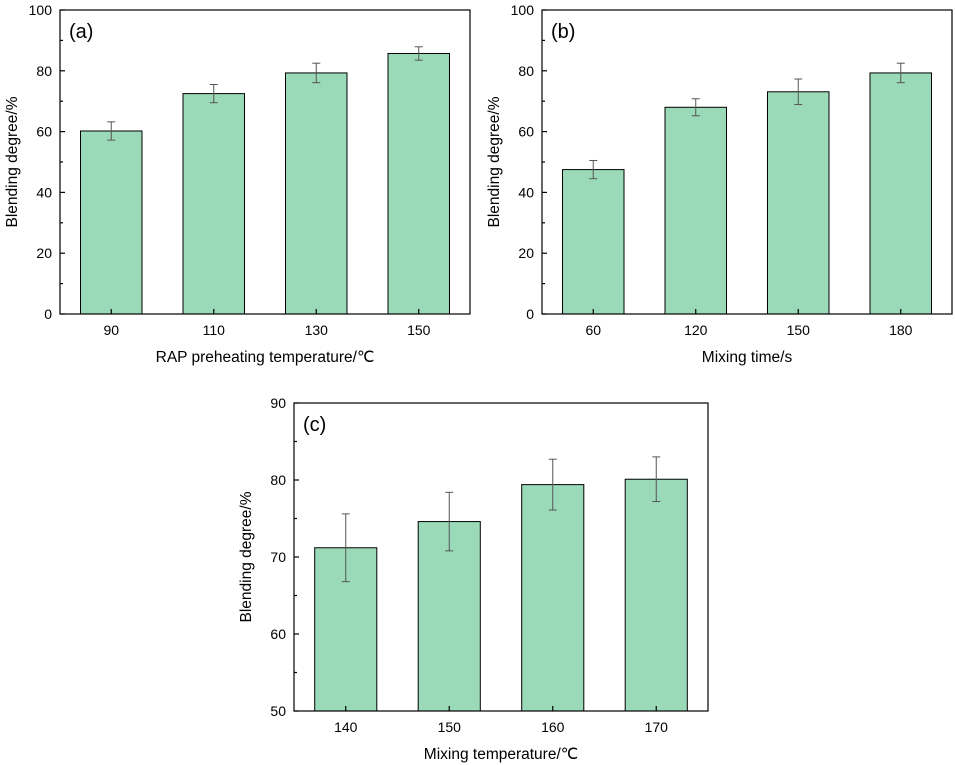 This screenshot has height=765, width=955. I want to click on x-tick-label: 180, so click(901, 330).